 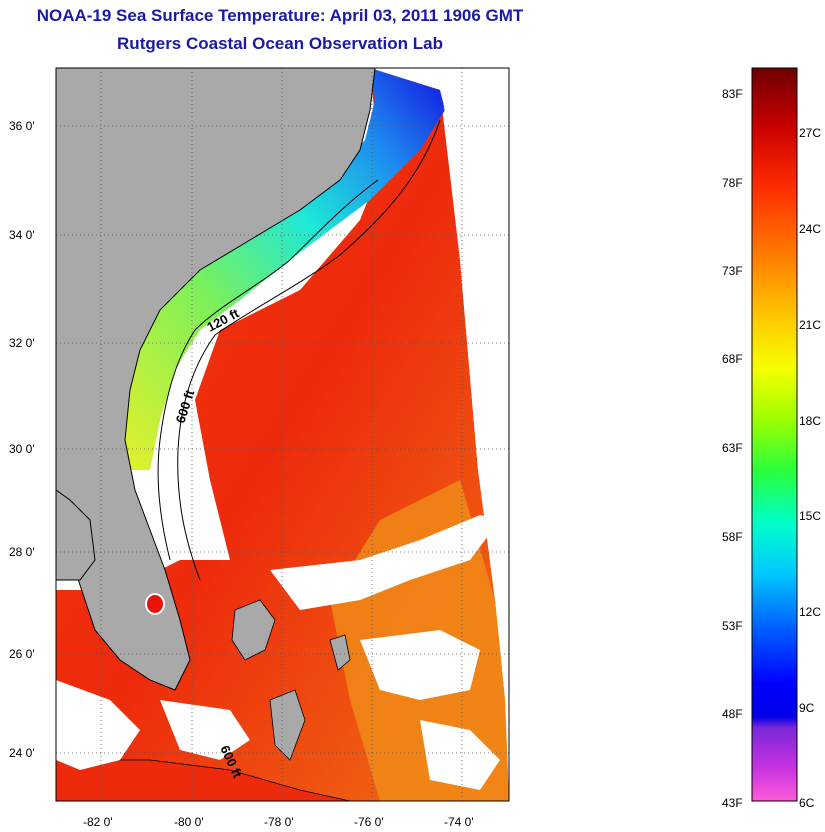 What do you see at coordinates (774, 434) in the screenshot?
I see `colorbar-scale` at bounding box center [774, 434].